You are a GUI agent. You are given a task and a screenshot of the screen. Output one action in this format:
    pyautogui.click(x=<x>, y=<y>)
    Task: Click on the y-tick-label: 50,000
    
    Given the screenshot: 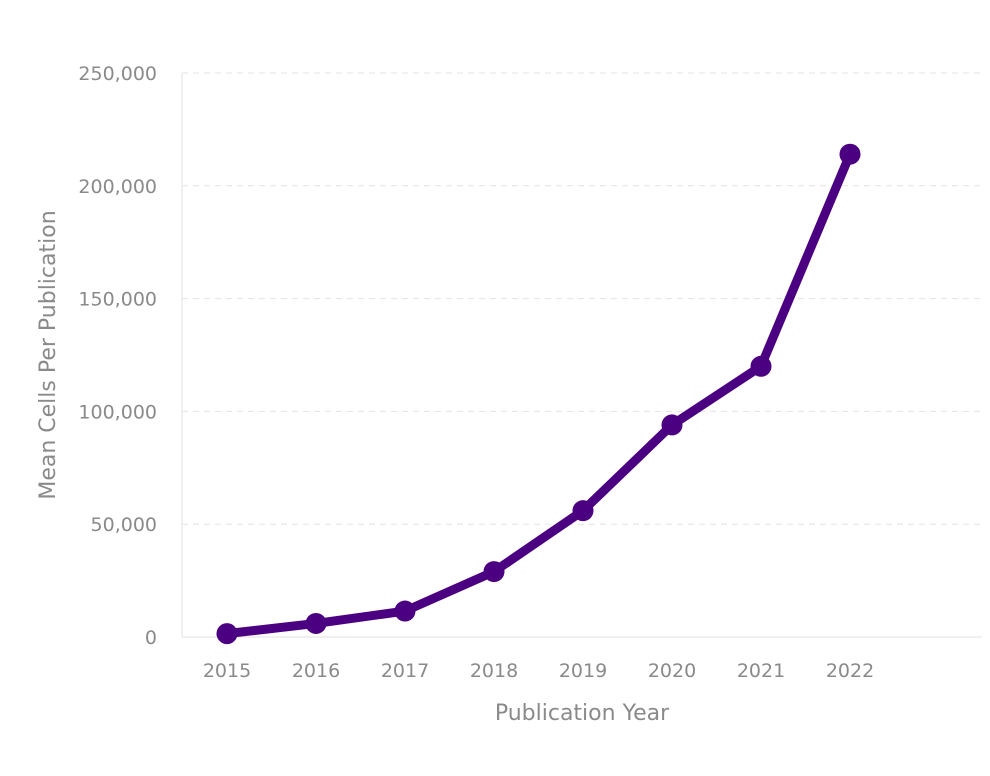 What is the action you would take?
    pyautogui.click(x=124, y=525)
    